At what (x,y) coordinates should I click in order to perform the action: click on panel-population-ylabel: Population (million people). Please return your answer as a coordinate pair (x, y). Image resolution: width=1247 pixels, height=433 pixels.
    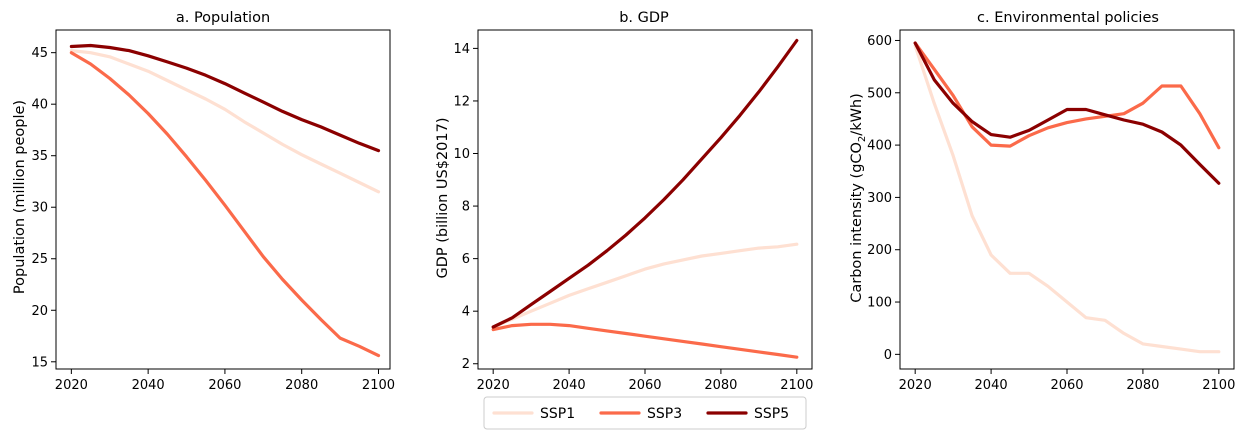
    Looking at the image, I should click on (20, 197).